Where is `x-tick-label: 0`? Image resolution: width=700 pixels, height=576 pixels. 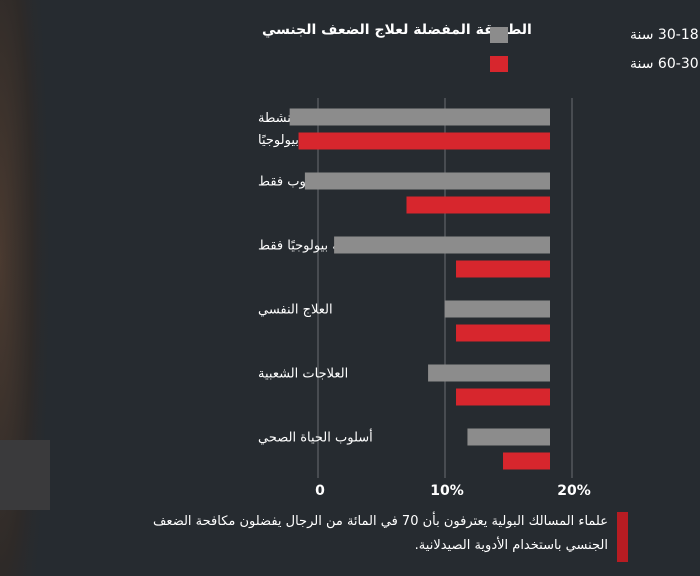 x-tick-label: 0 is located at coordinates (320, 491).